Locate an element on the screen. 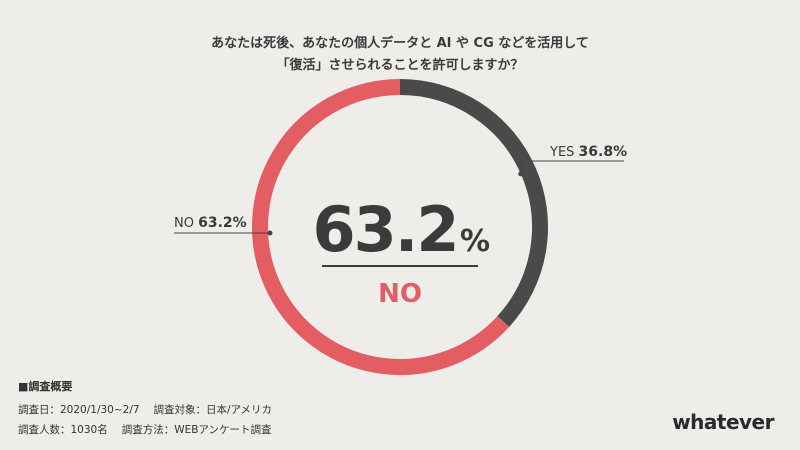 The height and width of the screenshot is (450, 800). slice-yes is located at coordinates (473, 203).